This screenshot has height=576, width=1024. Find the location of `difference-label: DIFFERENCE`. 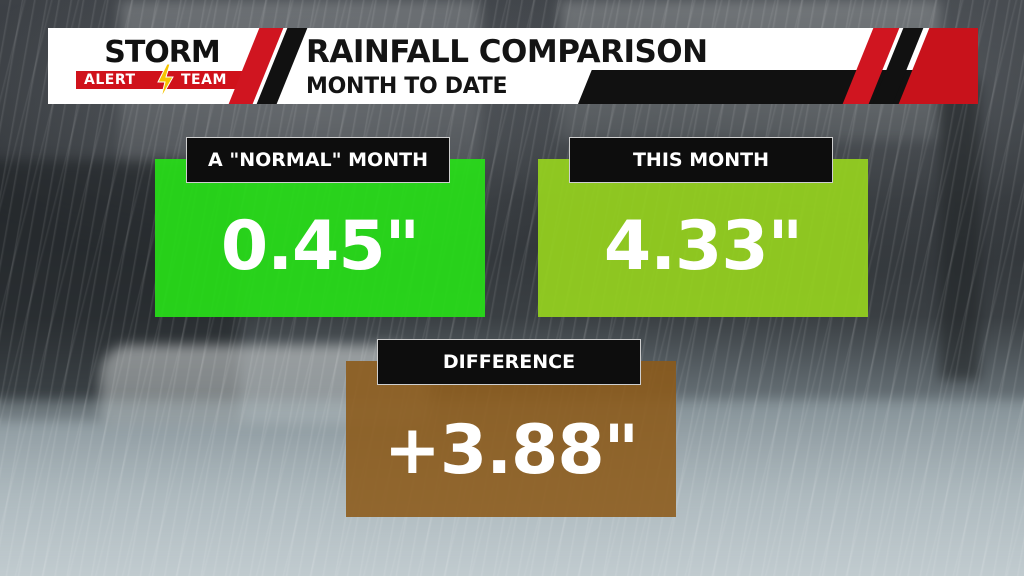

difference-label: DIFFERENCE is located at coordinates (509, 362).